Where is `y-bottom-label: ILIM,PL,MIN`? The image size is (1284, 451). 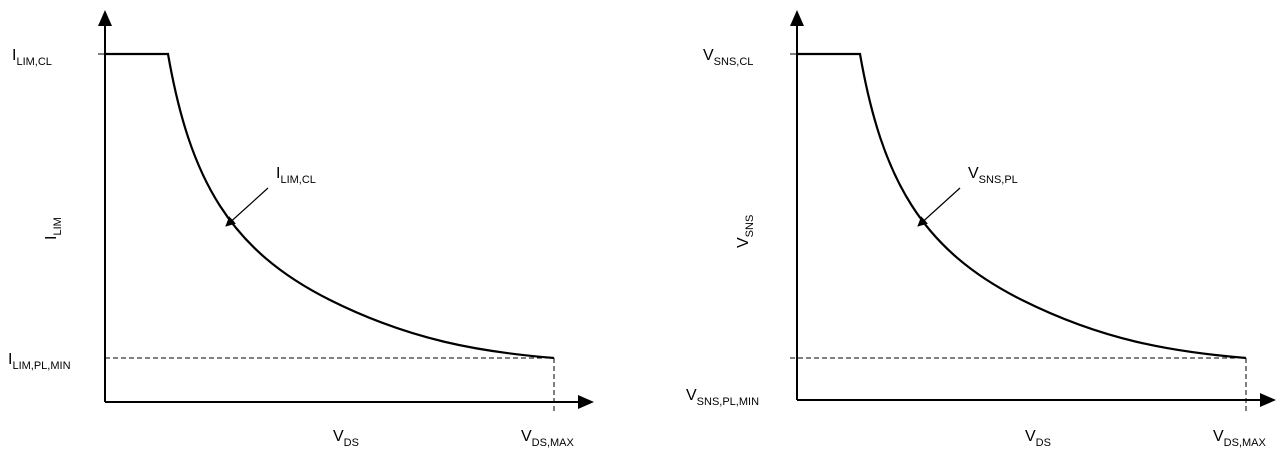
y-bottom-label: ILIM,PL,MIN is located at coordinates (39, 361).